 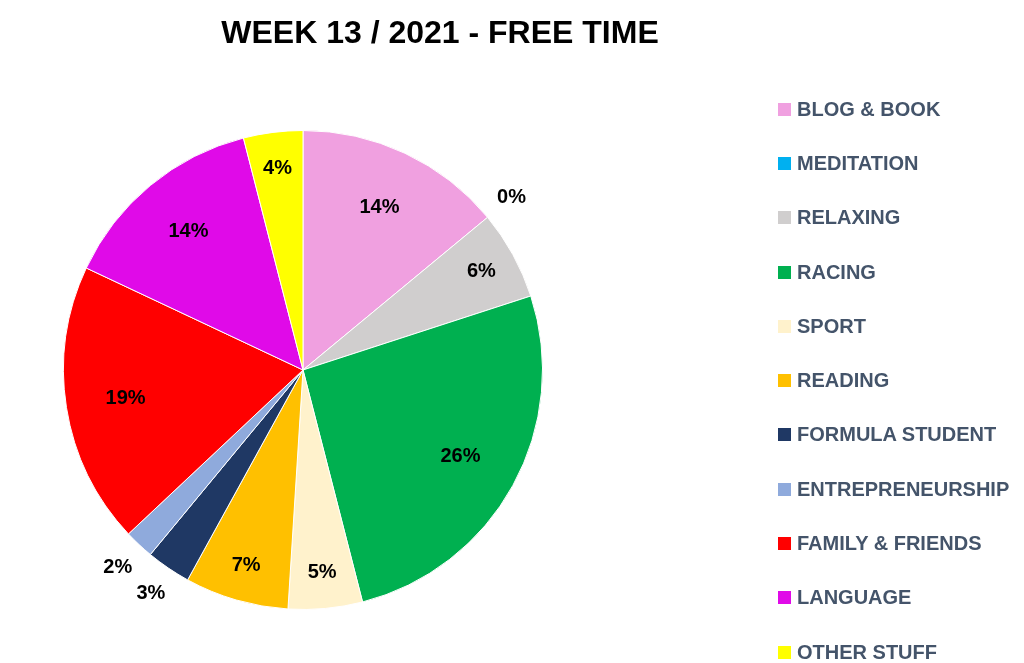 I want to click on legend-label: MEDITATION, so click(x=858, y=163).